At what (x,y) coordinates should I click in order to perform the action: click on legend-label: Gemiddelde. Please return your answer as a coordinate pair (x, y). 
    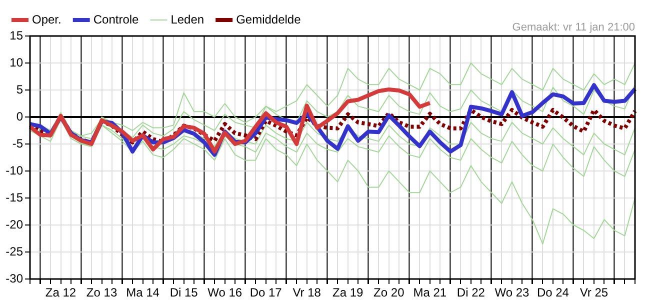
    Looking at the image, I should click on (269, 19).